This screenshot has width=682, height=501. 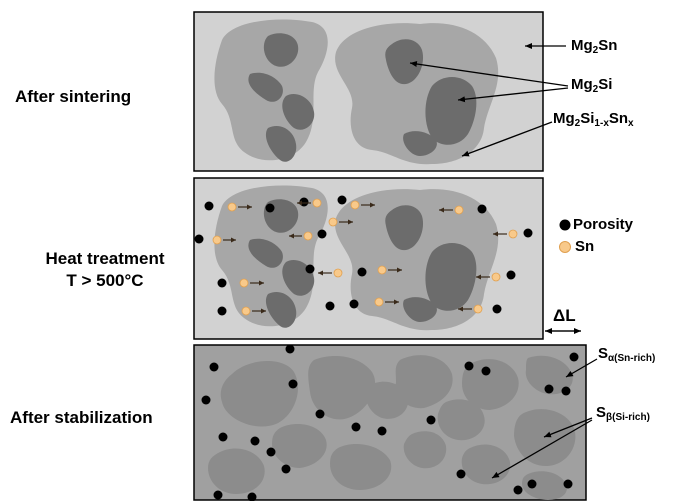 I want to click on legend-porosity: Porosity, so click(x=603, y=224).